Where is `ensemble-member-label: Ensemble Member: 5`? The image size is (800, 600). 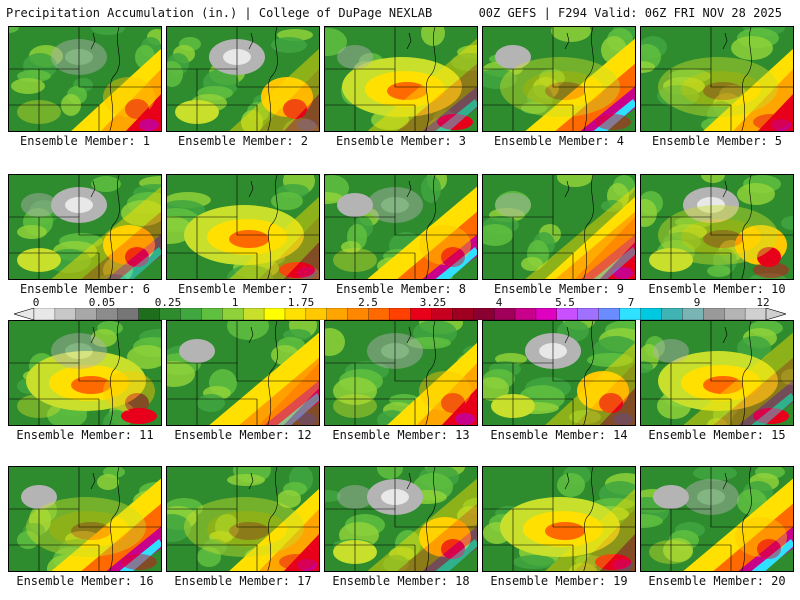
ensemble-member-label: Ensemble Member: 5 is located at coordinates (717, 141).